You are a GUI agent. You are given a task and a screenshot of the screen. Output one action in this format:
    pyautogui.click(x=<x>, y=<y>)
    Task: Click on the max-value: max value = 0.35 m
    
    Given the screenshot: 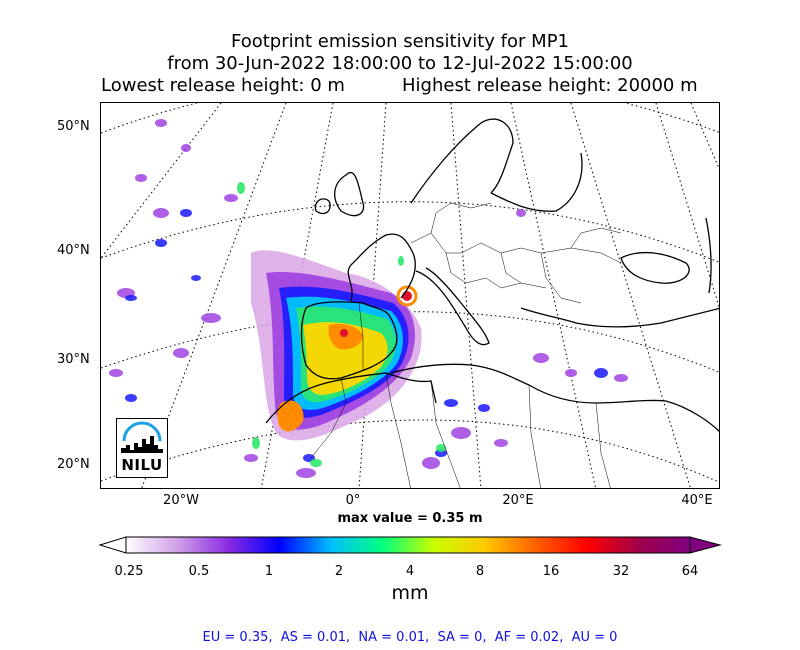 What is the action you would take?
    pyautogui.click(x=410, y=518)
    